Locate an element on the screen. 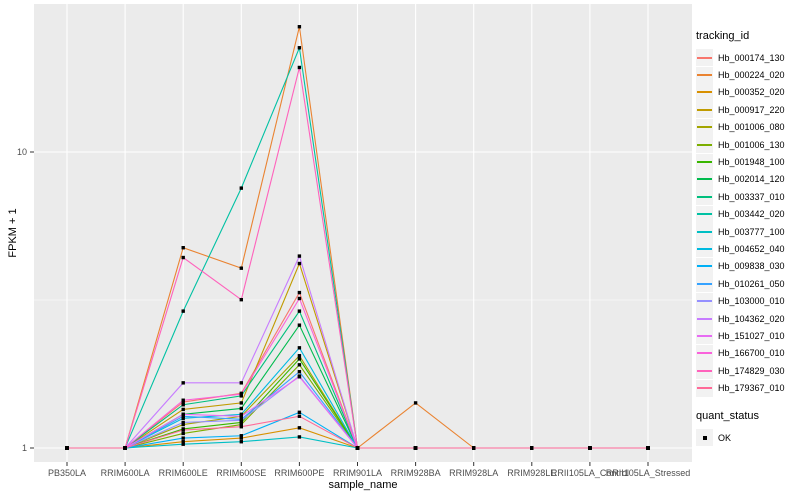  legend-title-tracking-id: tracking_id is located at coordinates (723, 36).